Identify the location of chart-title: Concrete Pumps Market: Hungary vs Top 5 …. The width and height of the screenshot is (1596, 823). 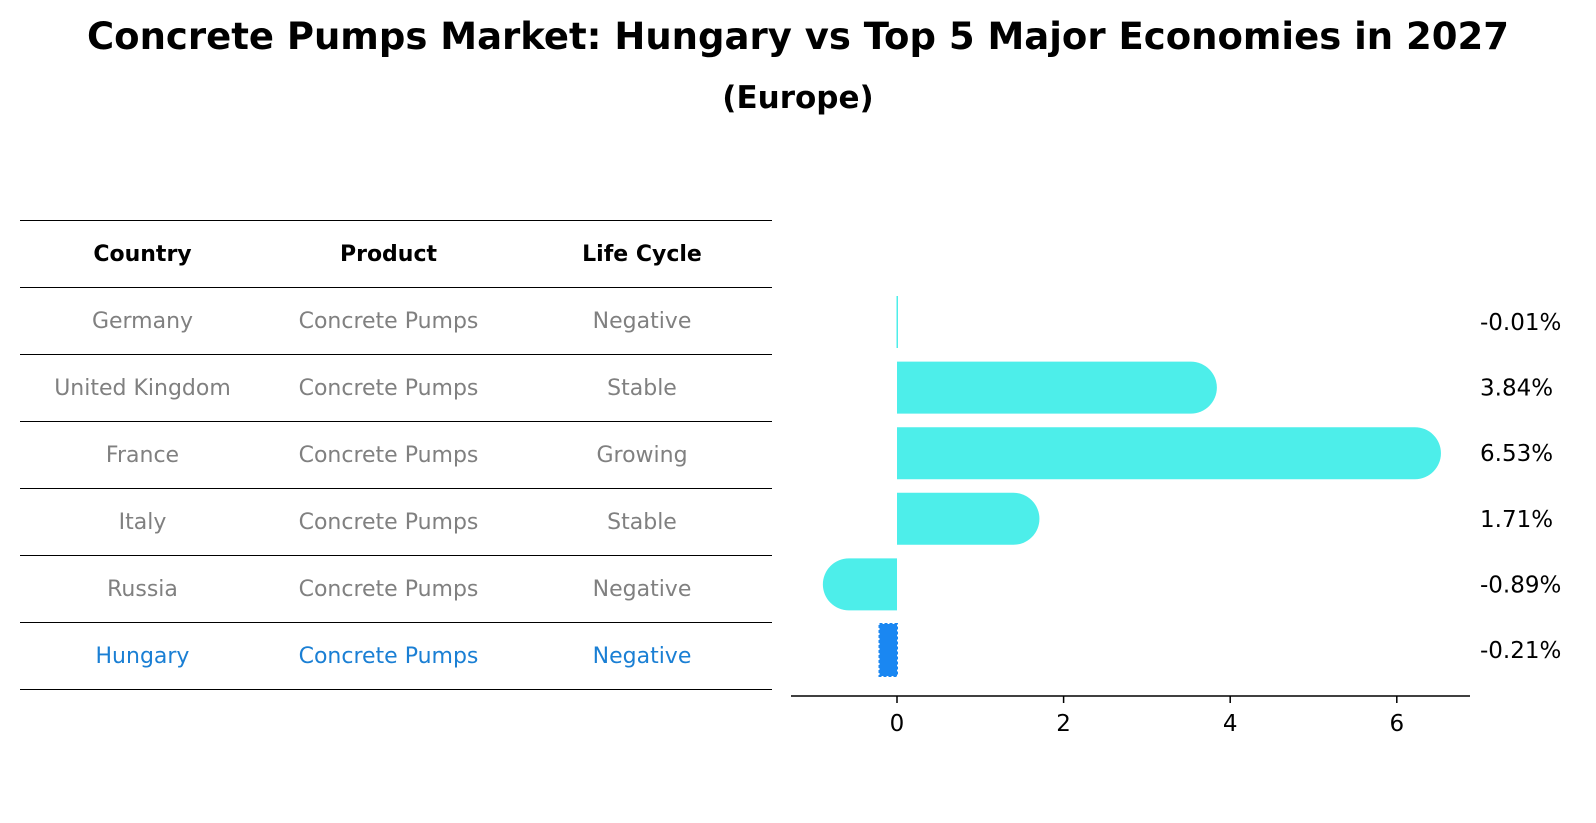
(798, 36).